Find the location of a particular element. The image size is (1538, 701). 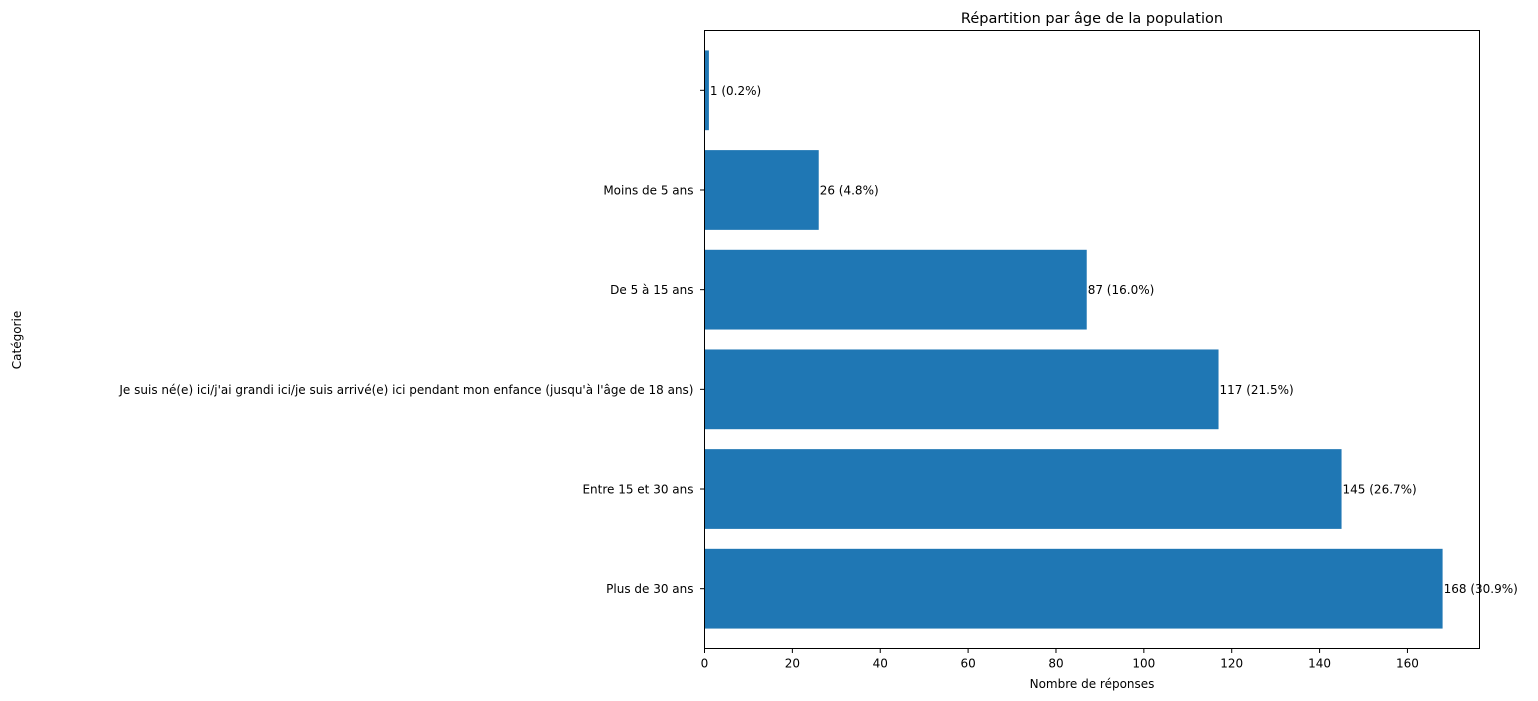

x-tick-label: 60 is located at coordinates (967, 664).